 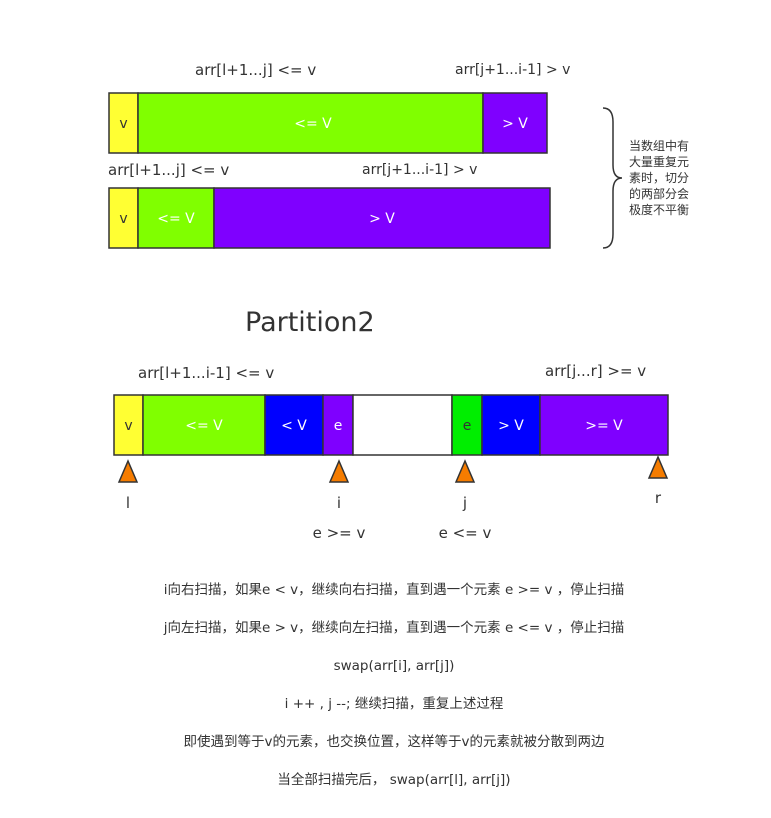 What do you see at coordinates (512, 70) in the screenshot?
I see `row1-label-right: arr[j+1...i-1] > v` at bounding box center [512, 70].